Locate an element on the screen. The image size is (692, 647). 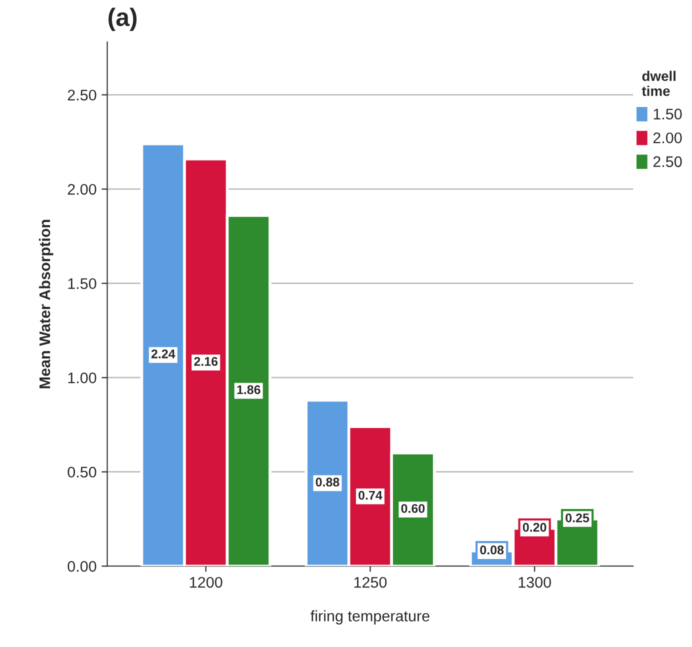
y-tick-label: 0.00 is located at coordinates (82, 566).